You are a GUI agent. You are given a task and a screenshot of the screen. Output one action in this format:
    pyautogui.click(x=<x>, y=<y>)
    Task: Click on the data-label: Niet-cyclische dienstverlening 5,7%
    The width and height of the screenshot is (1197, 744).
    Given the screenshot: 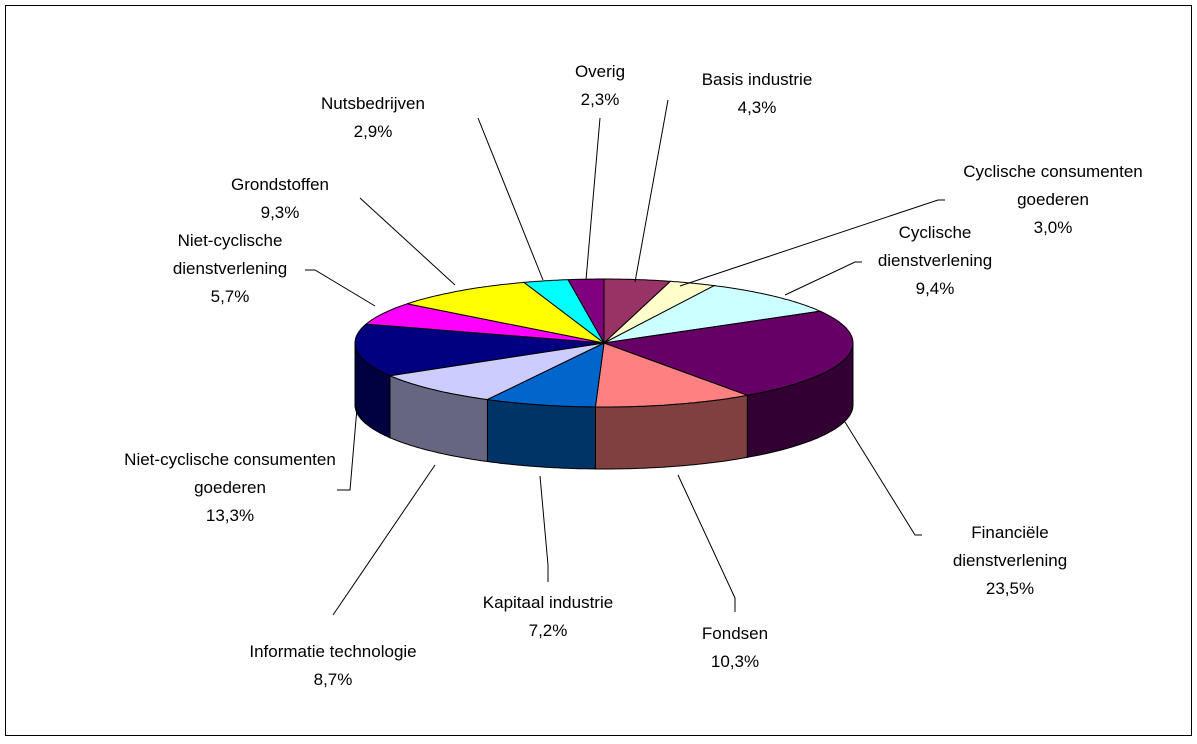 What is the action you would take?
    pyautogui.click(x=230, y=269)
    